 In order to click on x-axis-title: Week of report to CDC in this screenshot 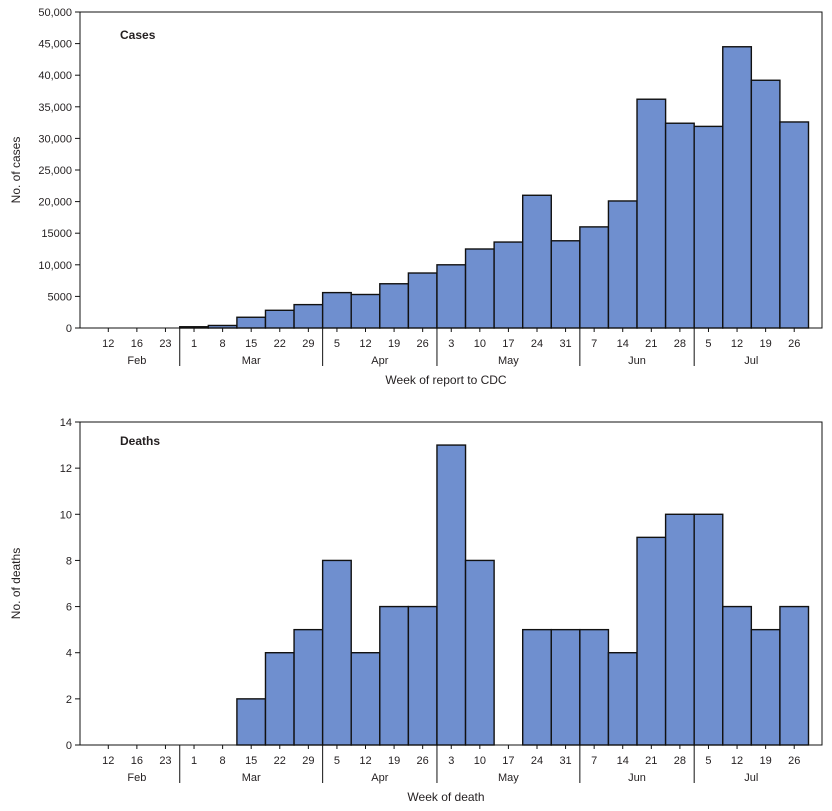, I will do `click(445, 380)`.